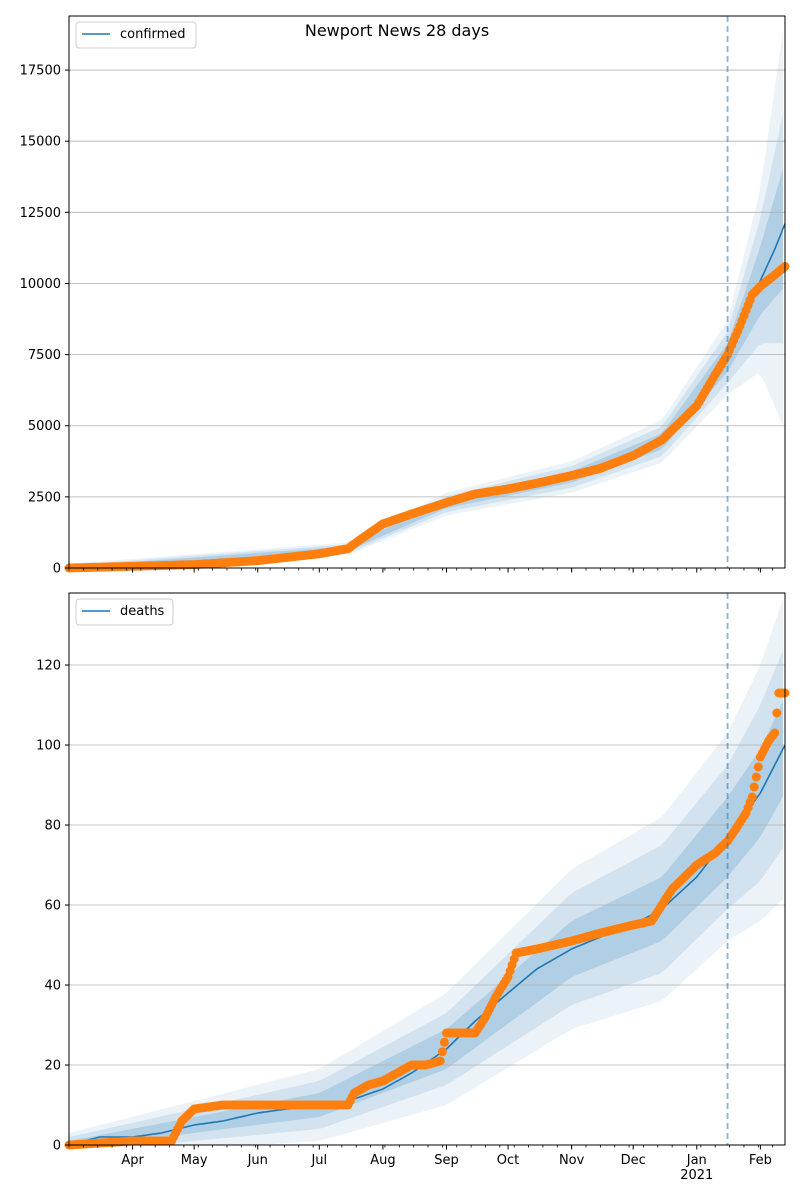 Image resolution: width=800 pixels, height=1200 pixels. Describe the element at coordinates (696, 1160) in the screenshot. I see `deaths-xtick-label: Jan` at that location.